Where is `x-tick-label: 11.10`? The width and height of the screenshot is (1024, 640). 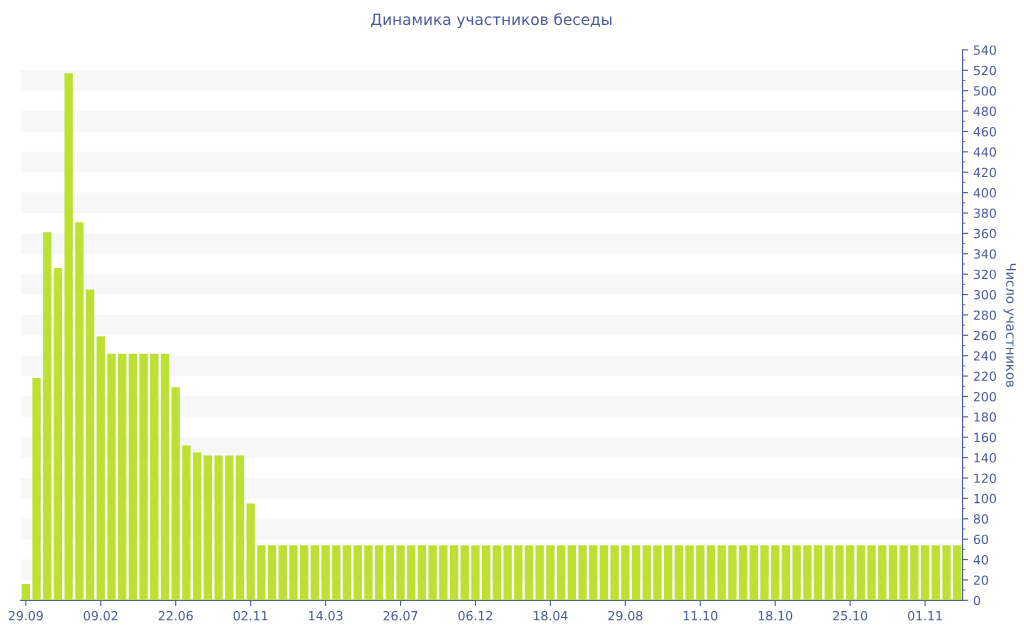
x-tick-label: 11.10 is located at coordinates (700, 615).